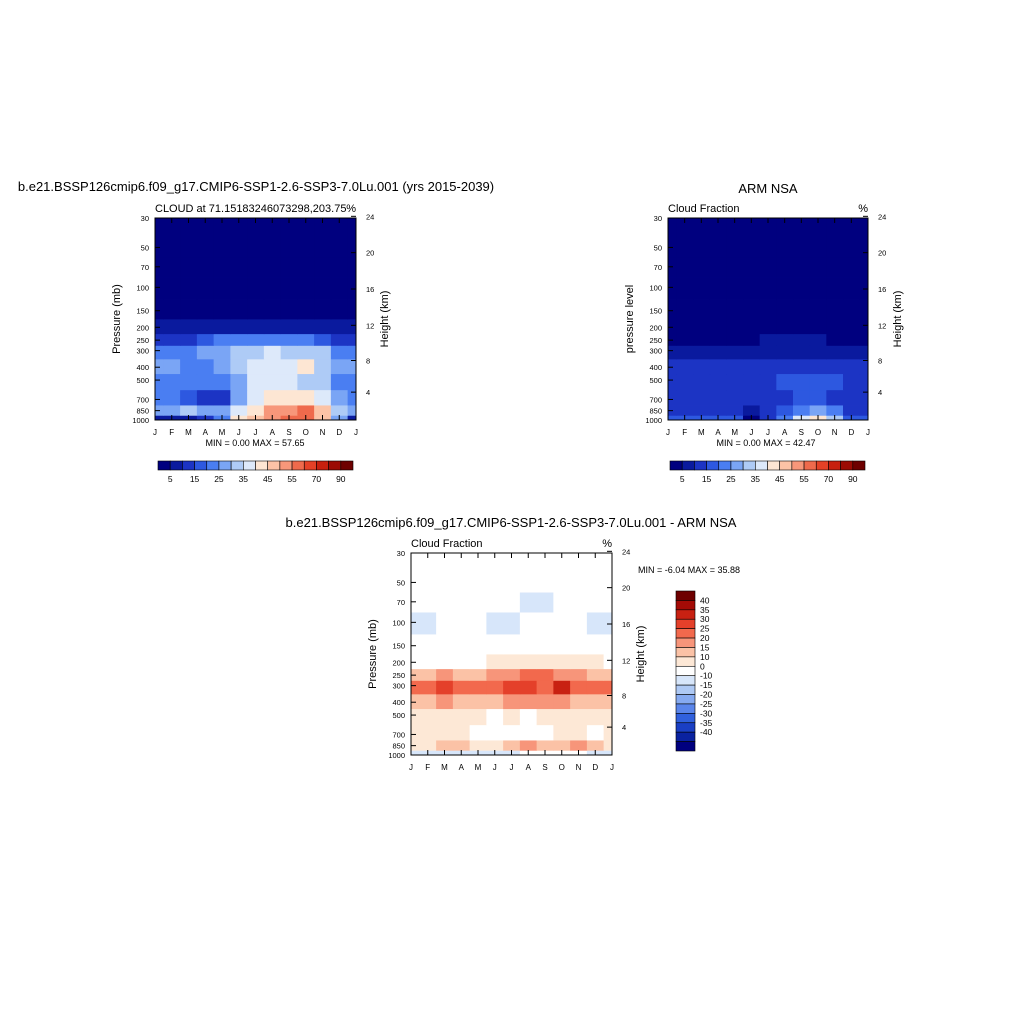 This screenshot has width=1024, height=1024. I want to click on min-max-stats: MIN = 0.00 MAX = 57.65, so click(254, 443).